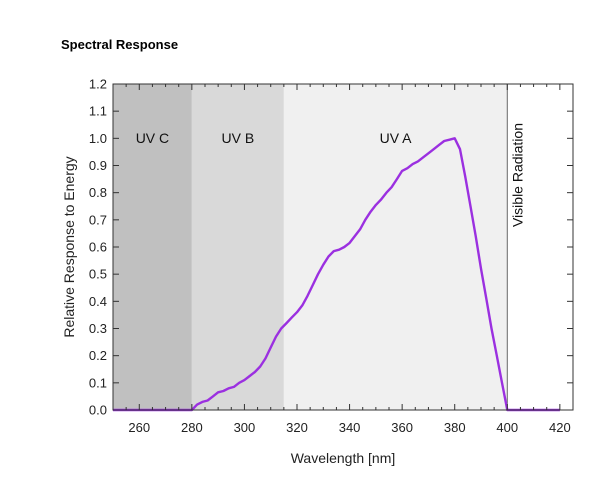  I want to click on y-tick-labels: 0.0 0.1 0.2 0.3 0.4 0.5 0.6 0.7 0.8 0.9 1.0 1.1 1.2, so click(98, 247).